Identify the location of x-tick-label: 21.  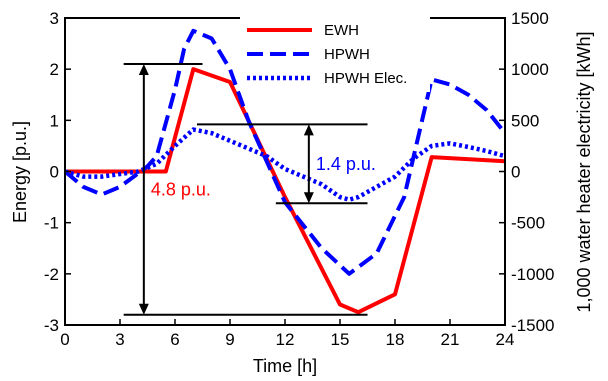
(450, 339).